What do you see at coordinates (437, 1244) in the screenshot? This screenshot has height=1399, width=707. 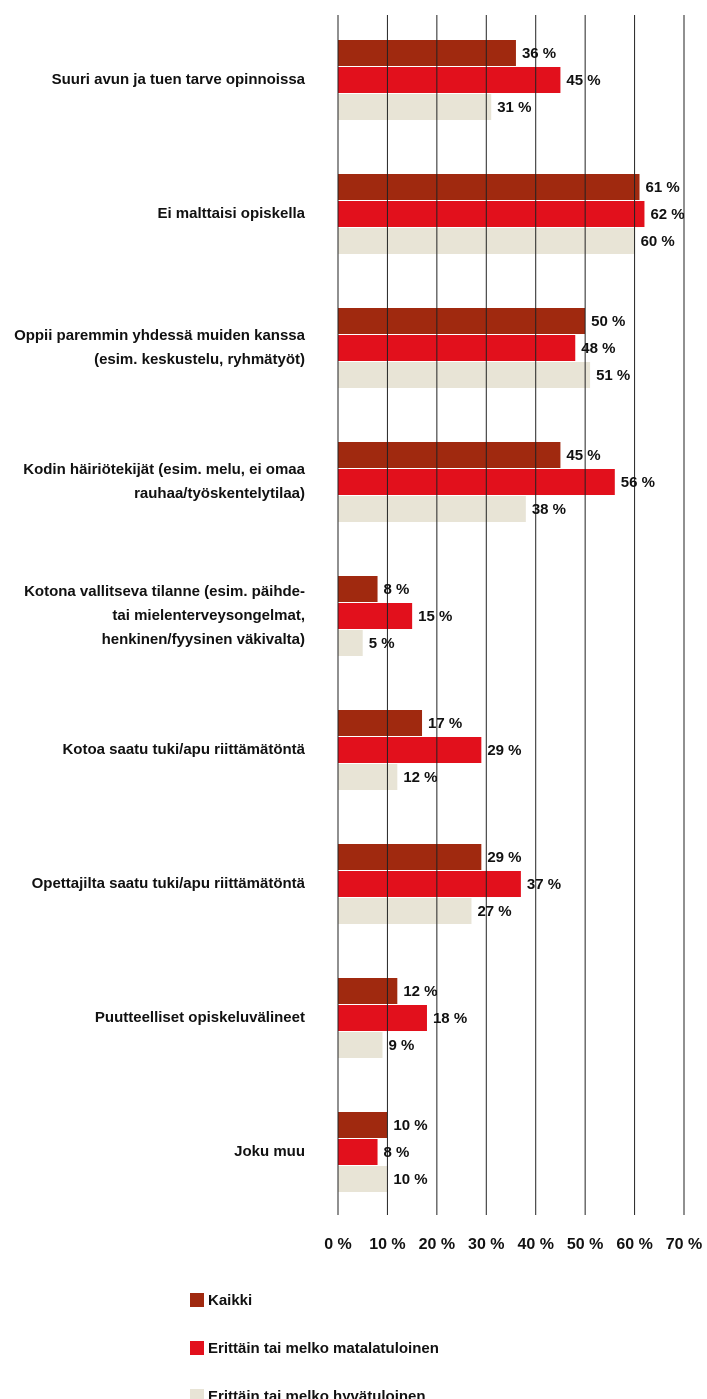 I see `x-tick-label: 20 %` at bounding box center [437, 1244].